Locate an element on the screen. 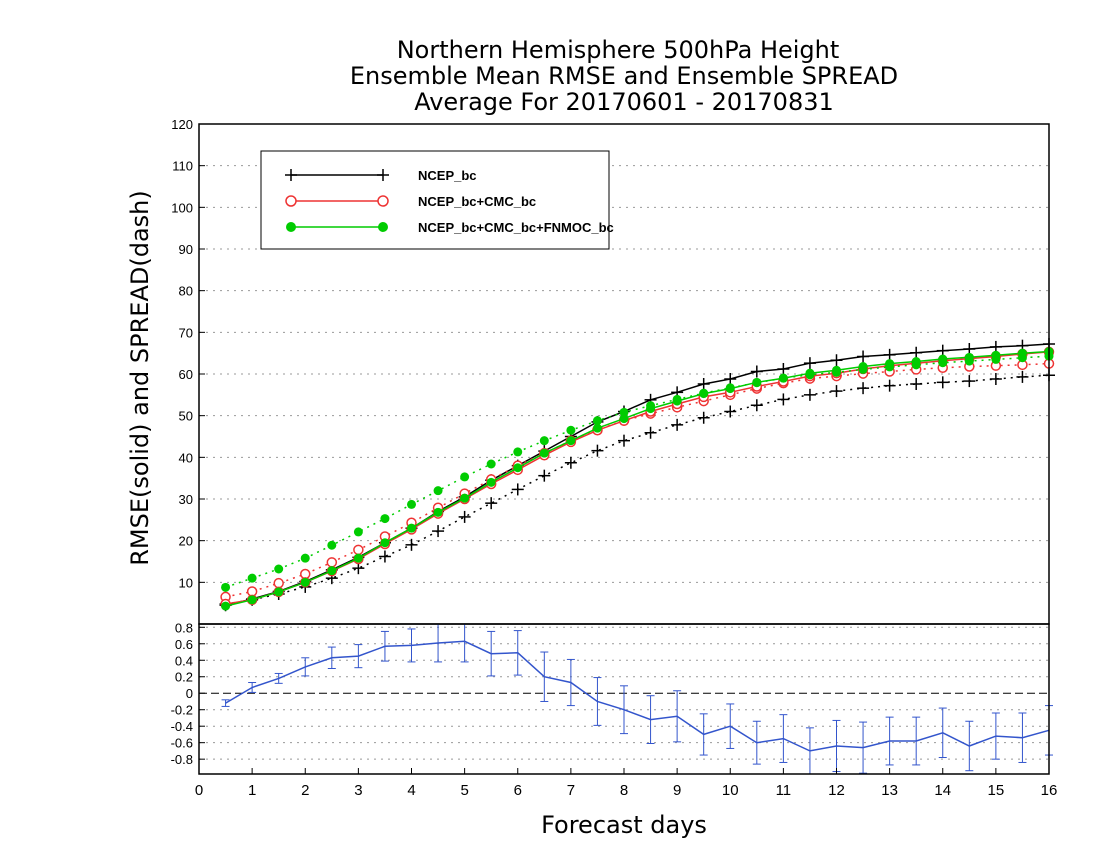 This screenshot has width=1100, height=850. x-tick-label: 3 is located at coordinates (358, 790).